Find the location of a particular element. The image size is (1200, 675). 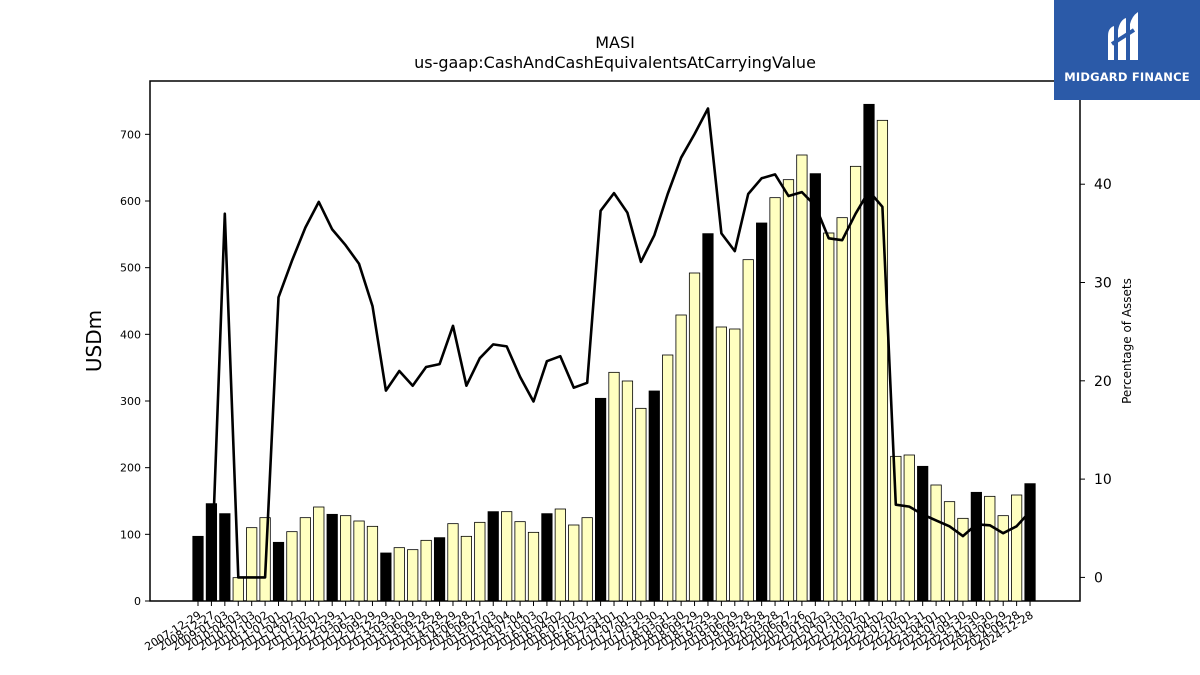

y2-tick-label: 20 is located at coordinates (1103, 382).